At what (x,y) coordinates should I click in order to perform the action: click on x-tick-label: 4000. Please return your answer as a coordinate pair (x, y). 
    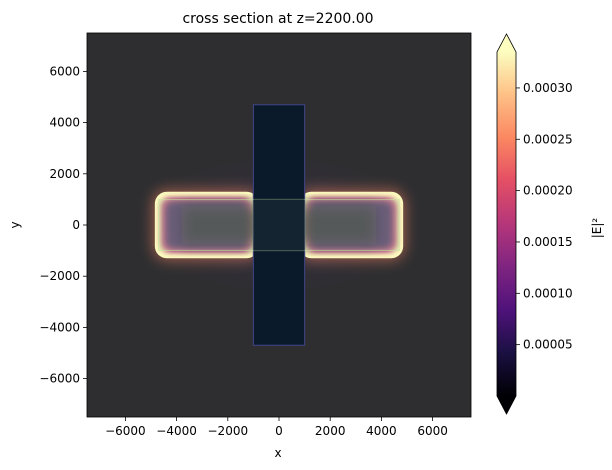
    Looking at the image, I should click on (381, 431).